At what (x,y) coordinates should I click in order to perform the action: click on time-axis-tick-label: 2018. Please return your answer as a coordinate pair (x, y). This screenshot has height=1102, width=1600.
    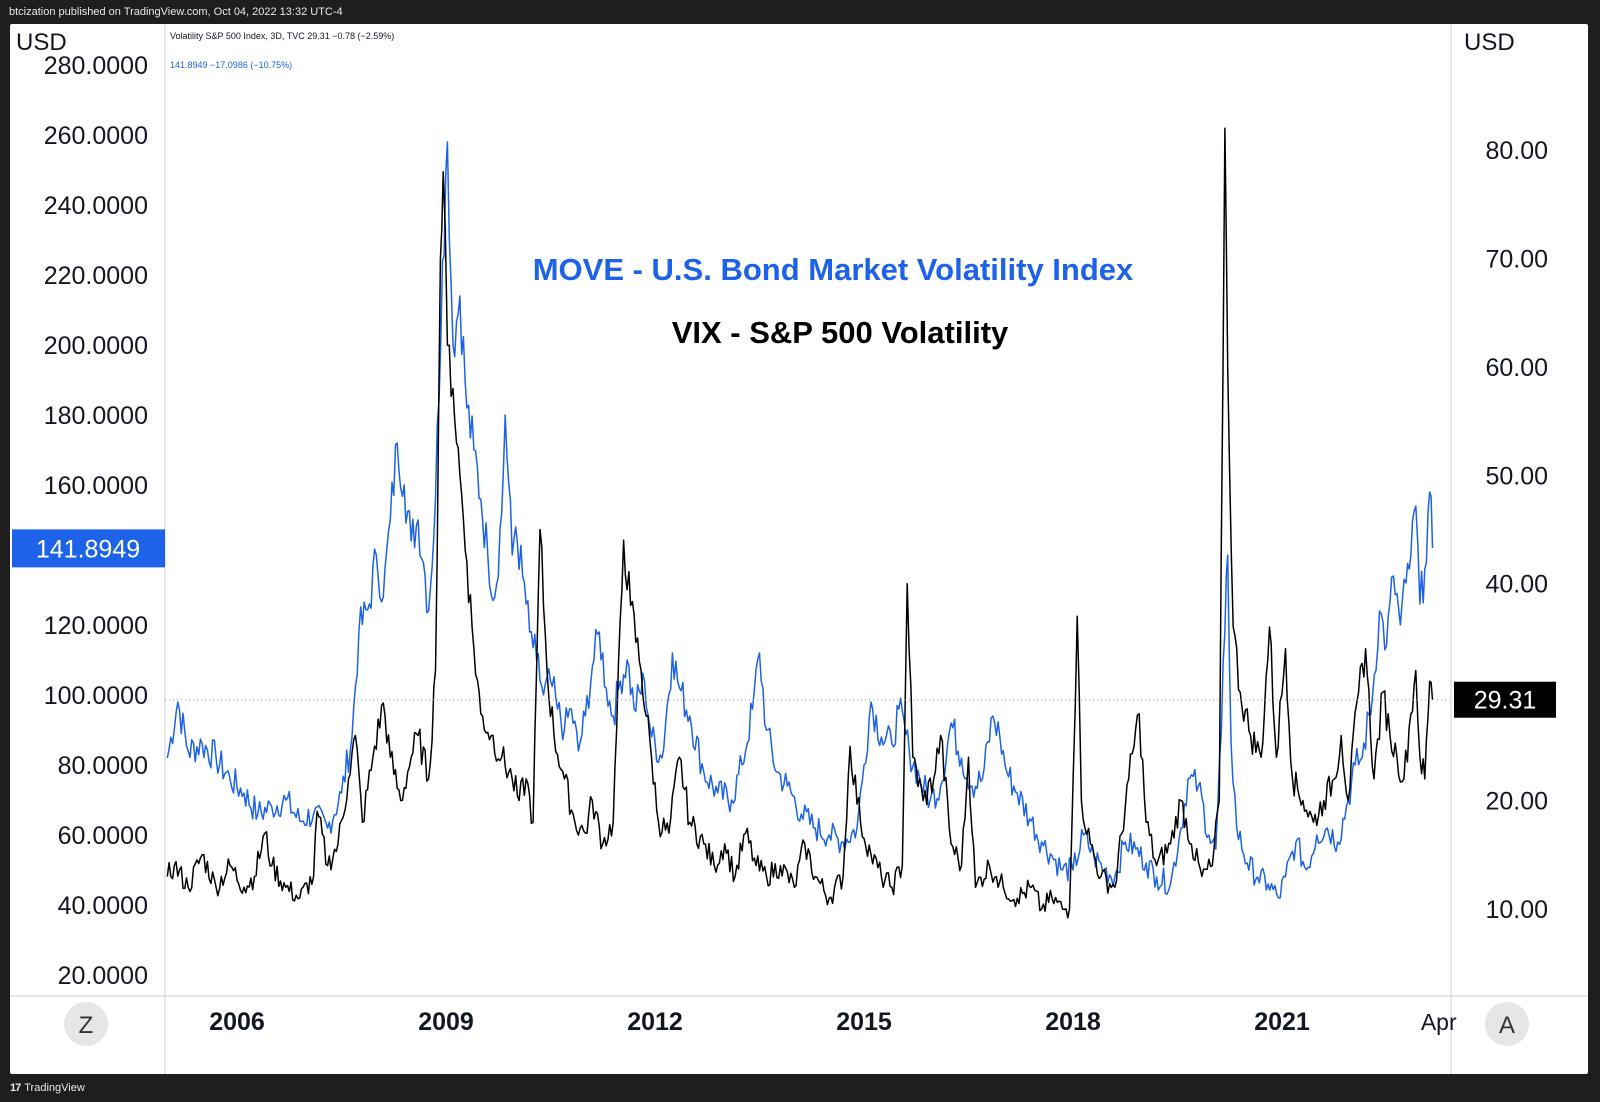
    Looking at the image, I should click on (1073, 1022).